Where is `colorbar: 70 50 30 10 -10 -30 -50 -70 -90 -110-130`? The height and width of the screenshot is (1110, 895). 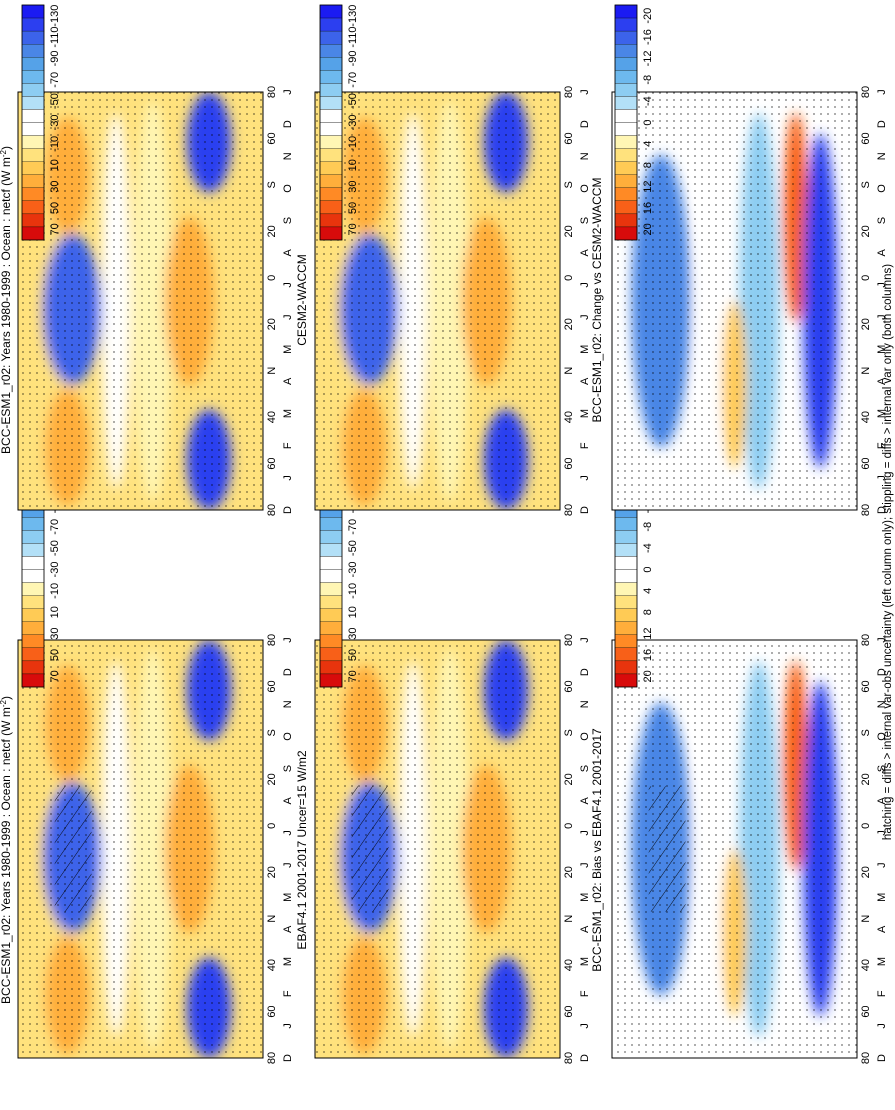 colorbar: 70 50 30 10 -10 -30 -50 -70 -90 -110-130 is located at coordinates (41, 122).